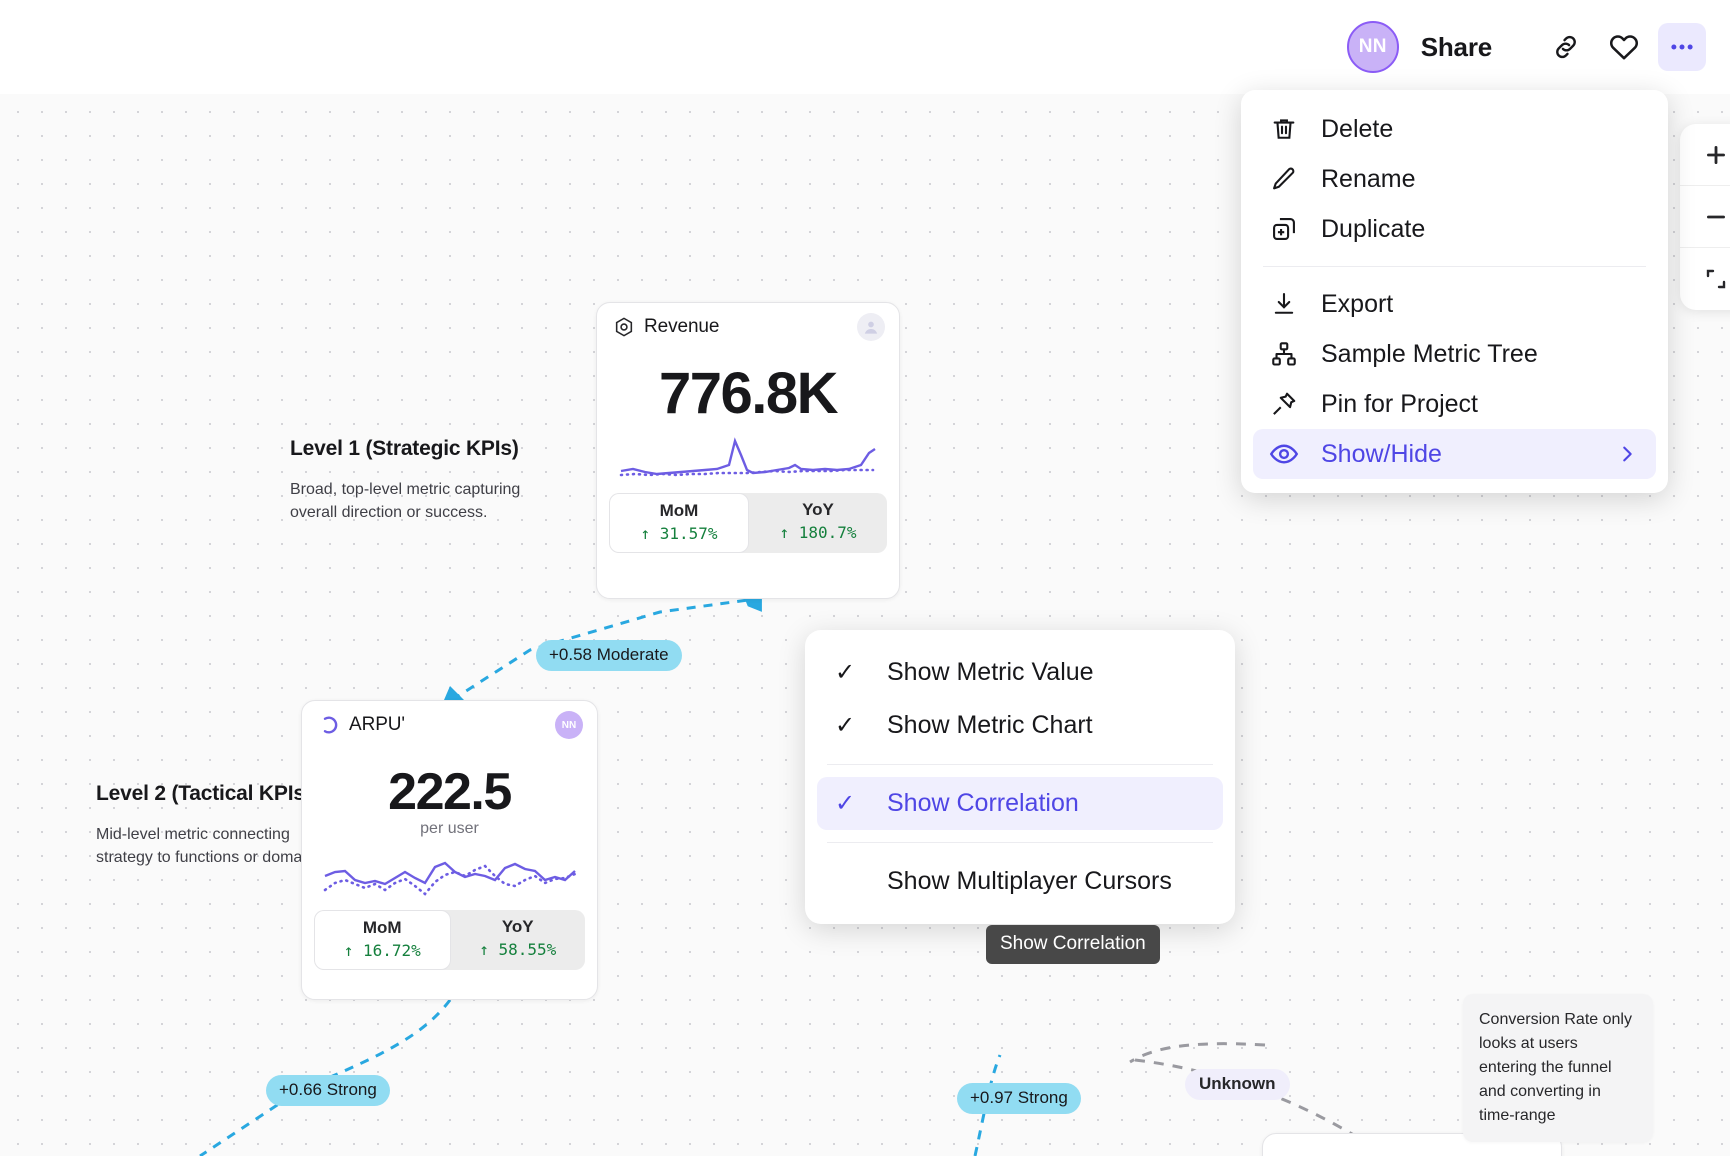 The image size is (1730, 1156). I want to click on chevron-right-icon, so click(1627, 454).